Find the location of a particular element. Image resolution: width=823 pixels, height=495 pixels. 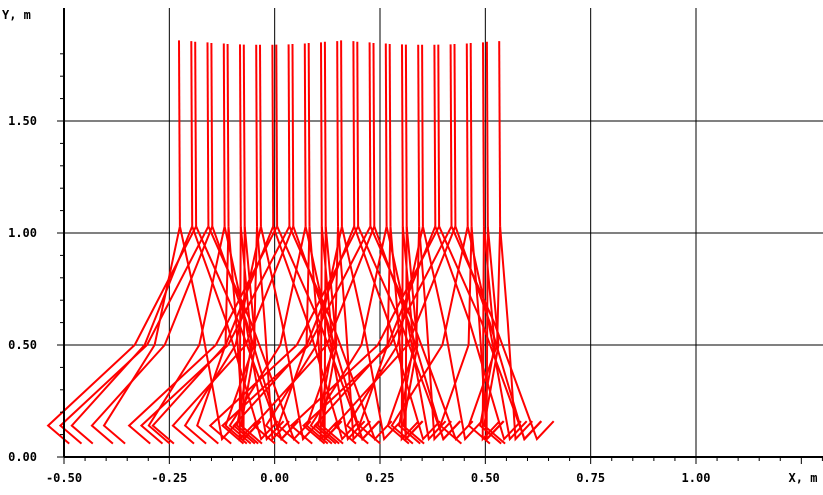

x-tick-label: X, m is located at coordinates (803, 478).